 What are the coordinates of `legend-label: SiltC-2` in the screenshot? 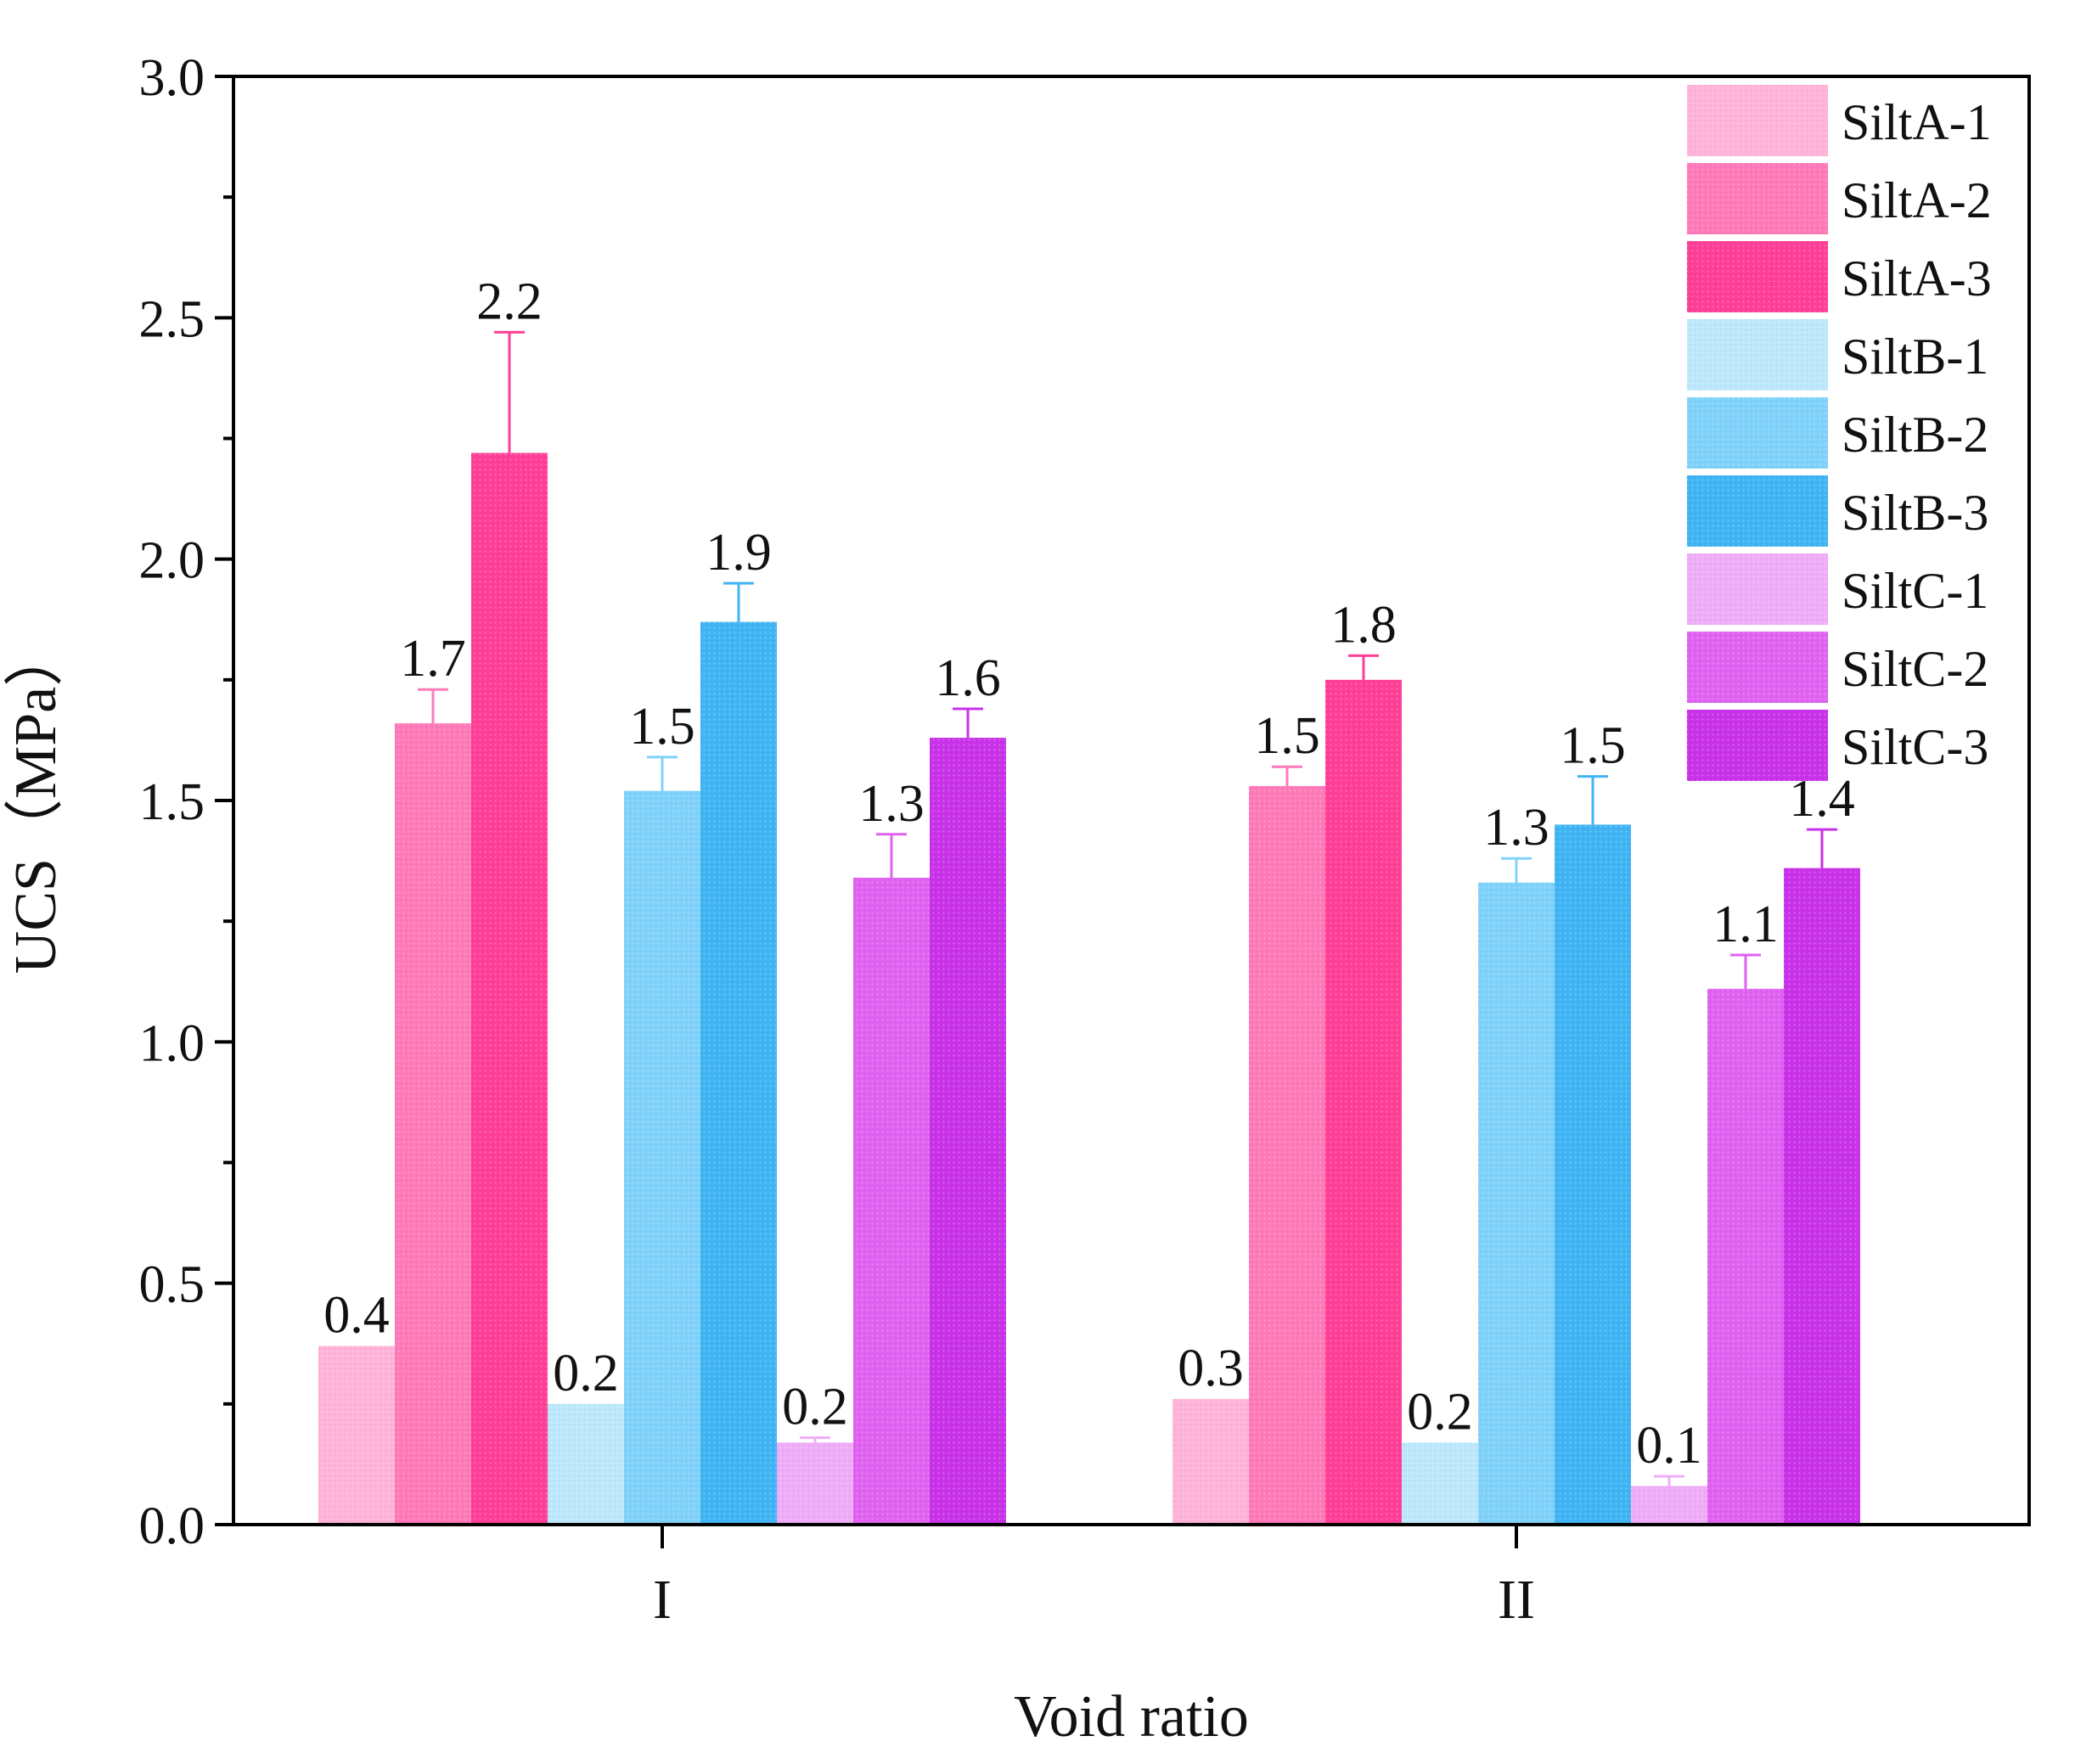 It's located at (1915, 669).